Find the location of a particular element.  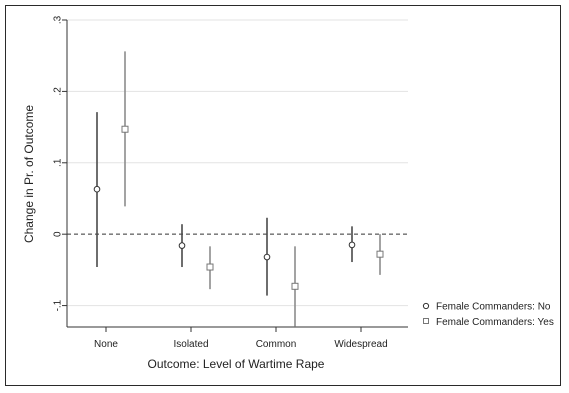

x-tick-label: None is located at coordinates (106, 344).